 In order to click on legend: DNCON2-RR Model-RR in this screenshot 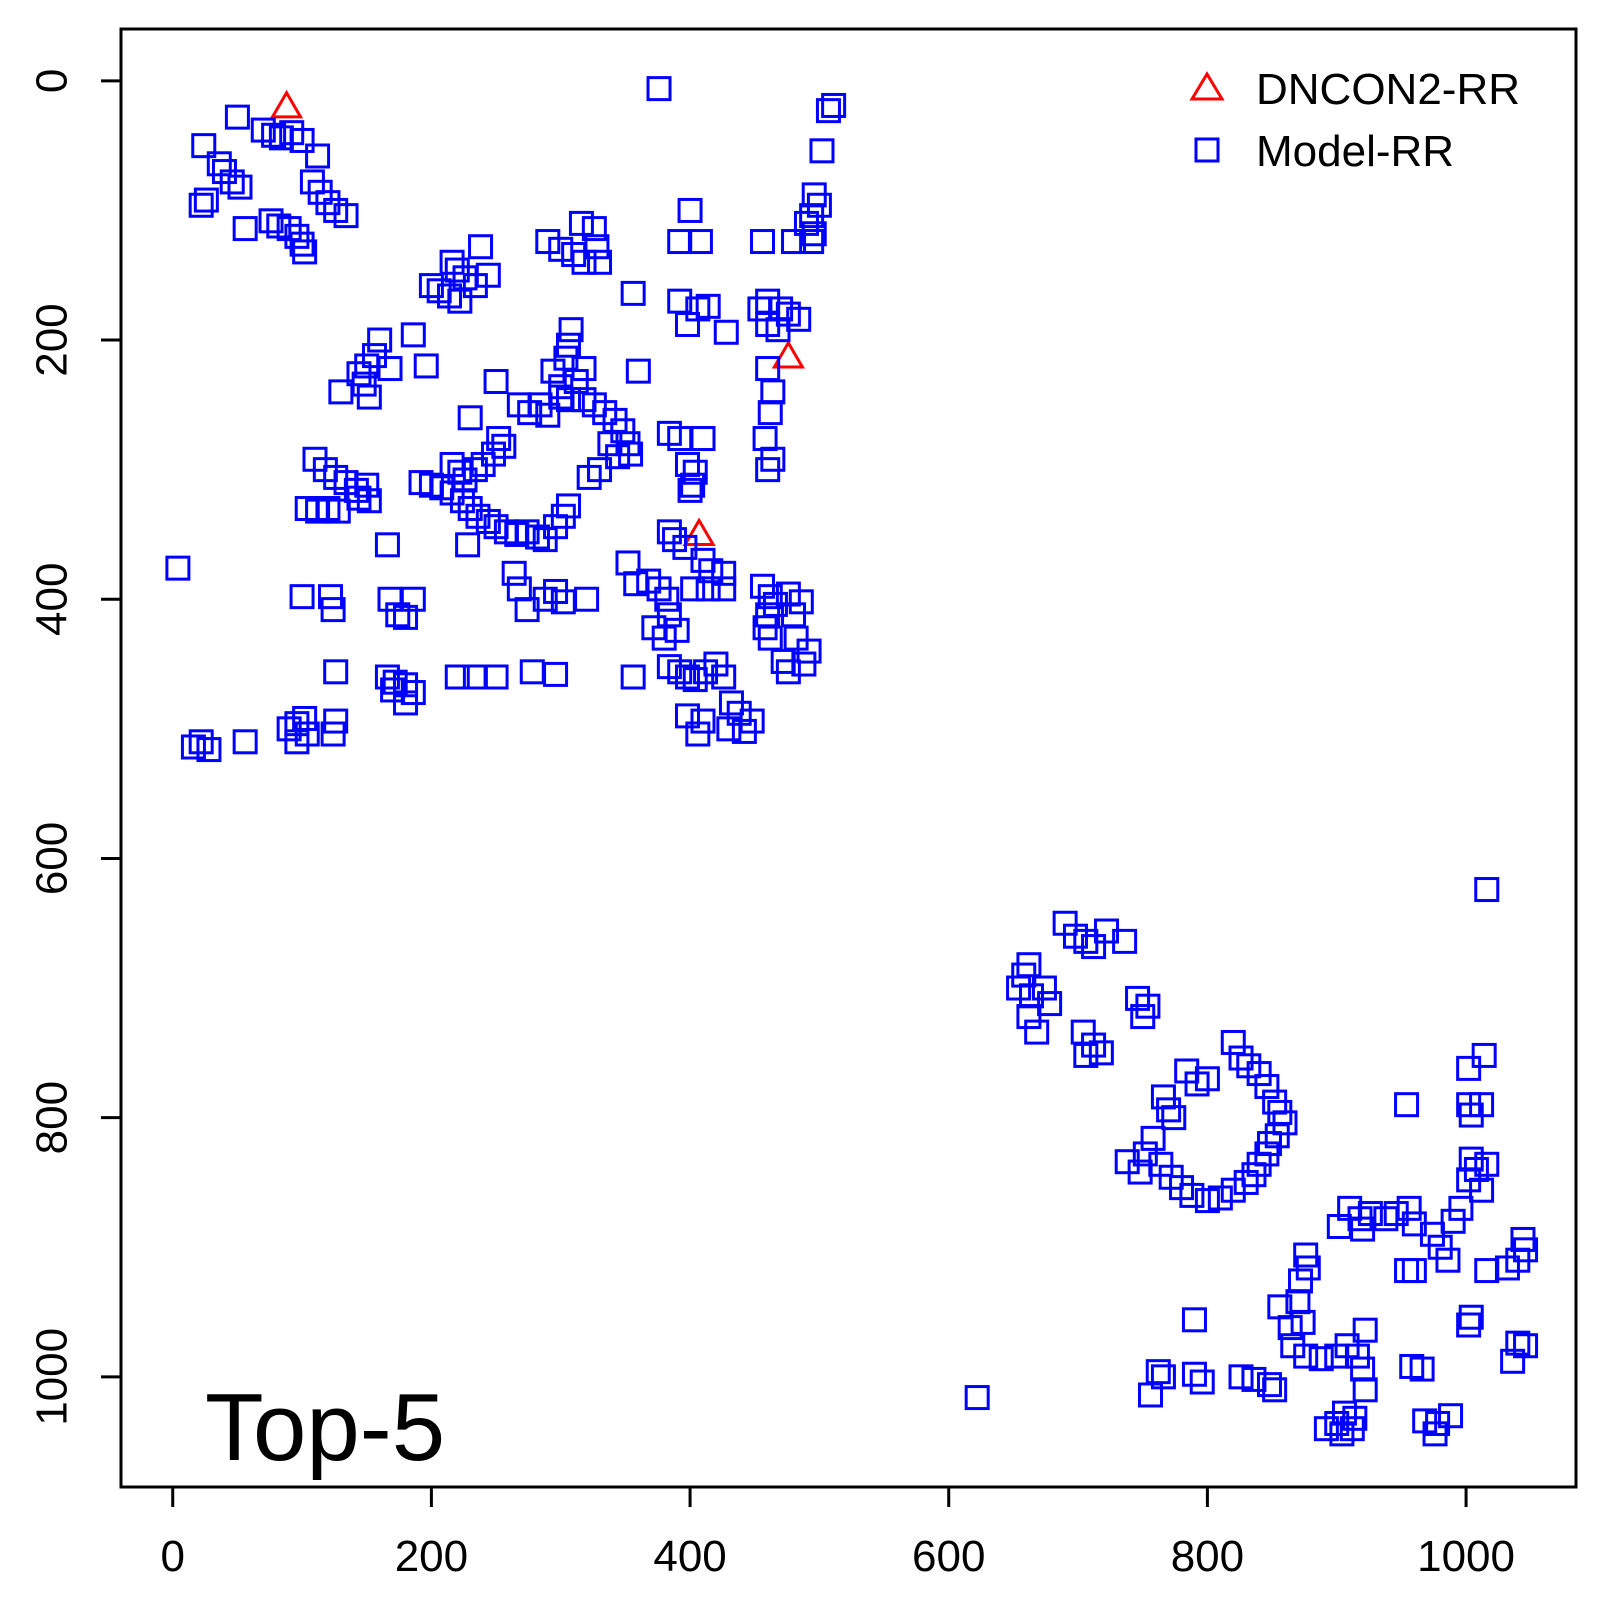, I will do `click(1354, 120)`.